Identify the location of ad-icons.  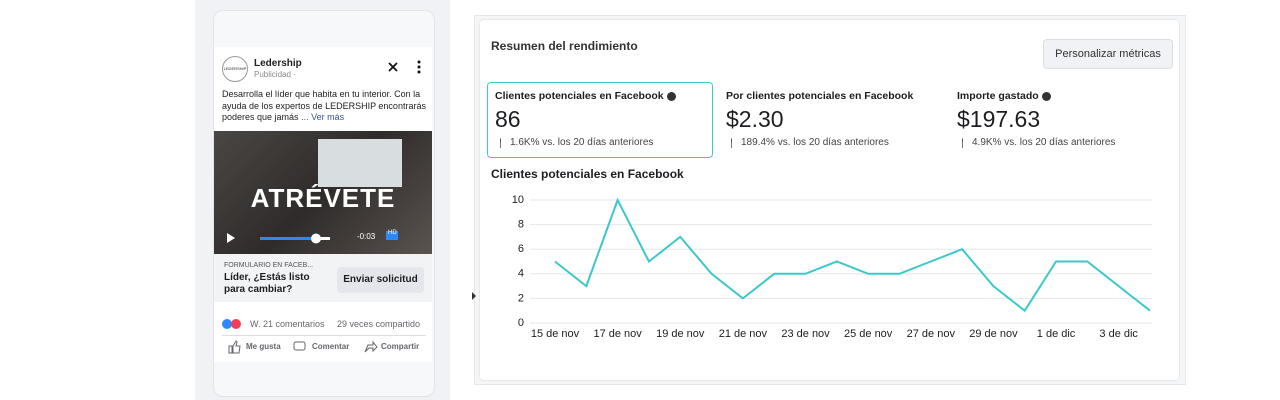
(404, 67).